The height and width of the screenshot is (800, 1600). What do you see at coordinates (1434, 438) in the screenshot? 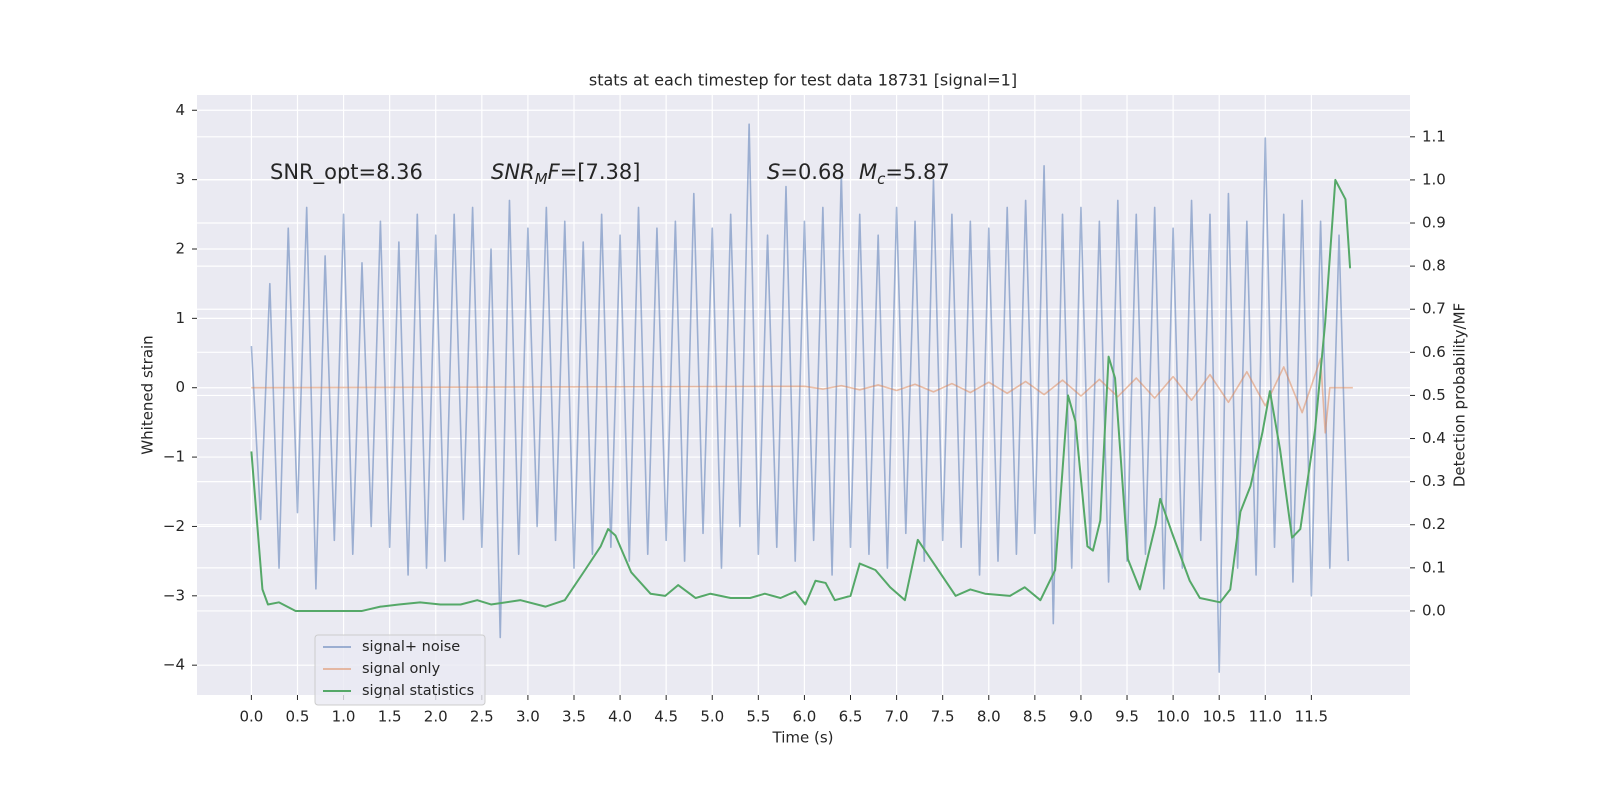
I see `y2-tick-label: 0.4` at bounding box center [1434, 438].